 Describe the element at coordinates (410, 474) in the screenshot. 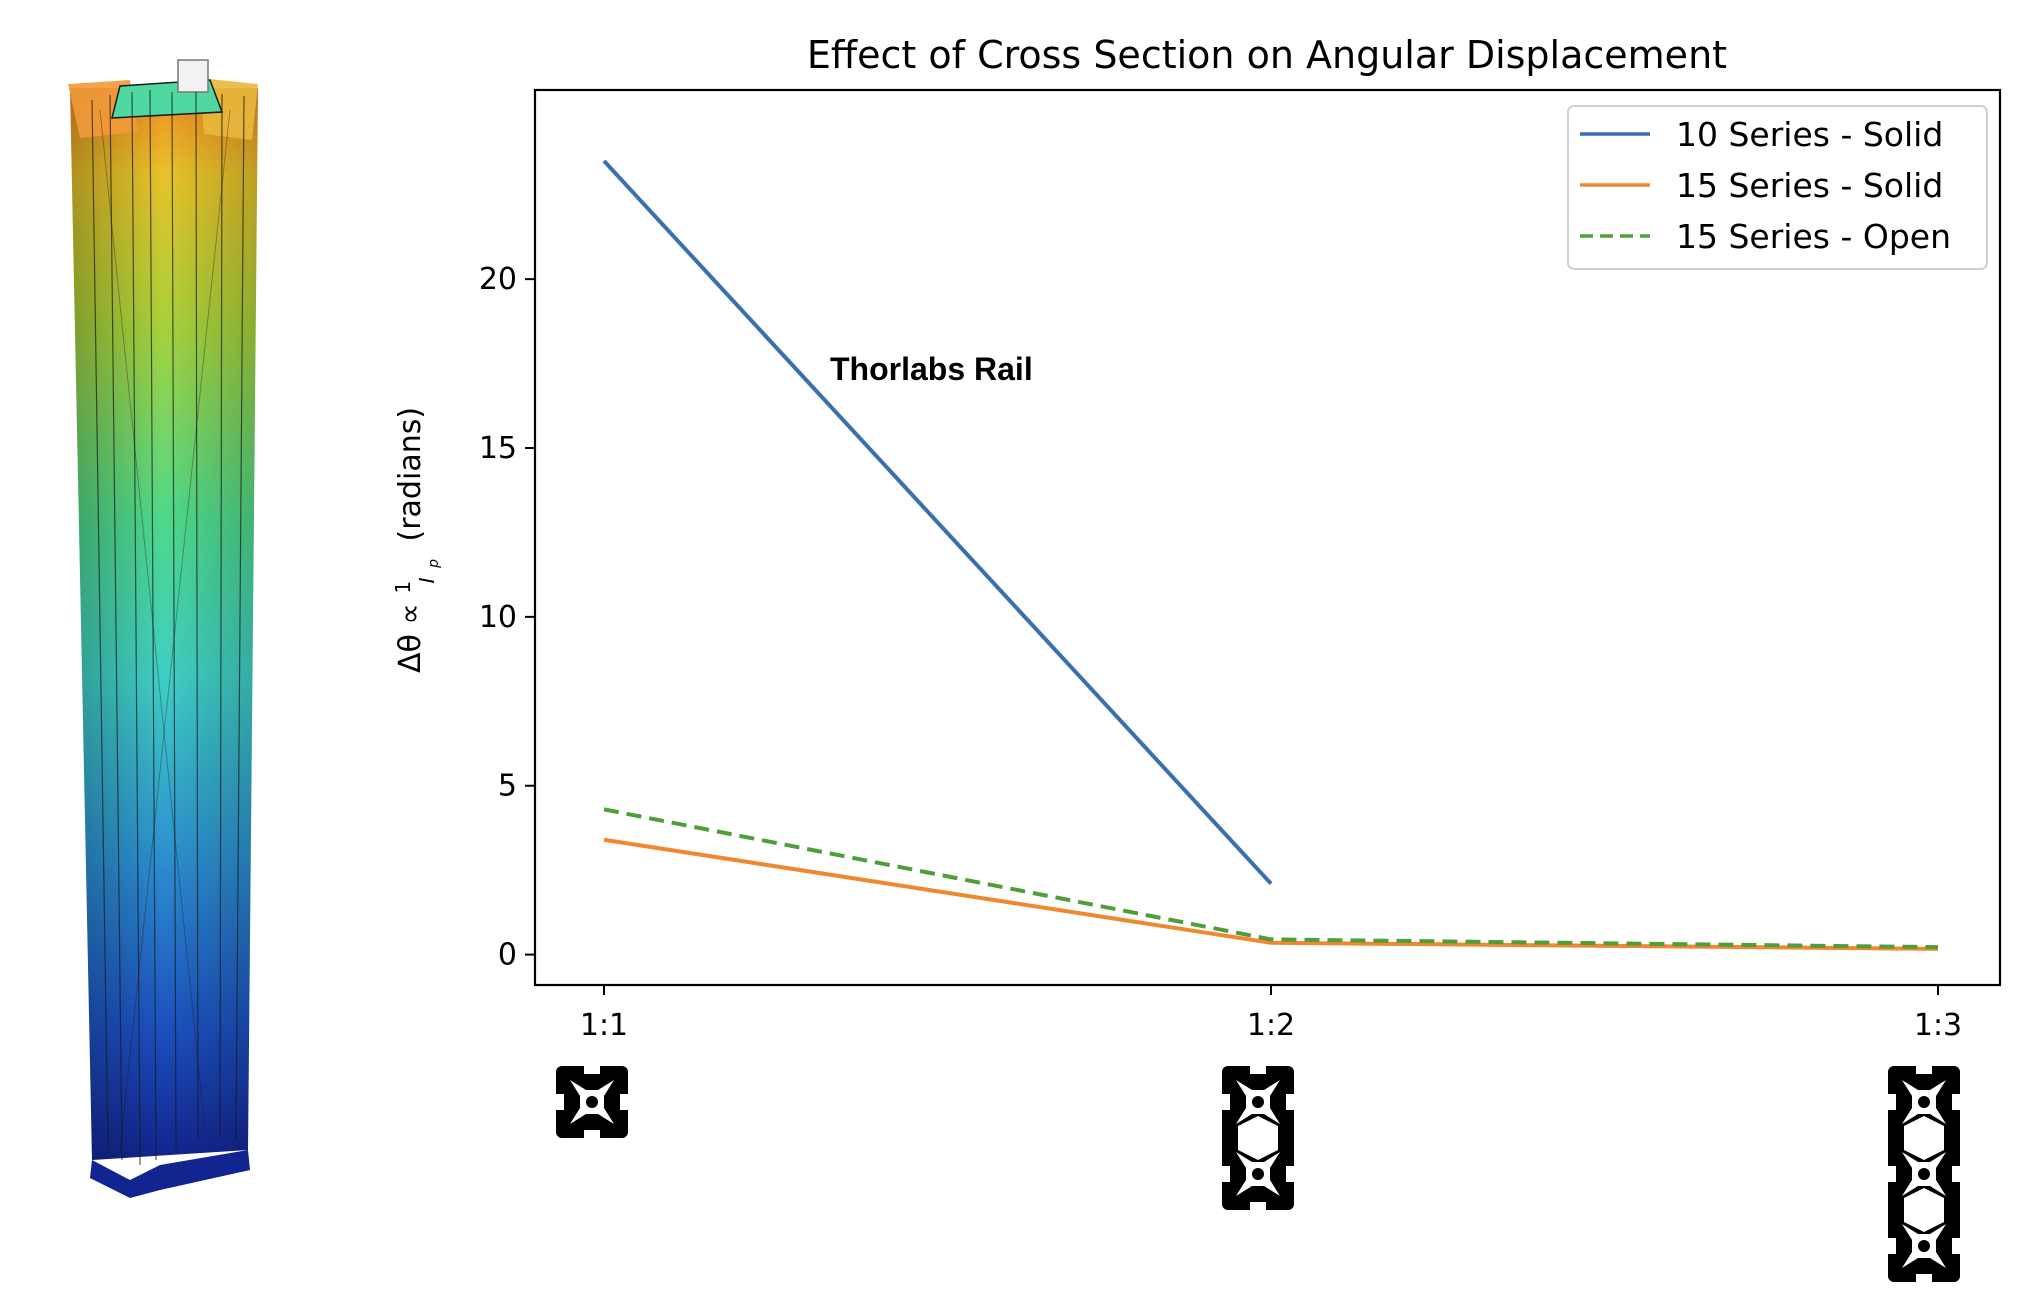

I see `y-axis-label-units: (radians)` at that location.